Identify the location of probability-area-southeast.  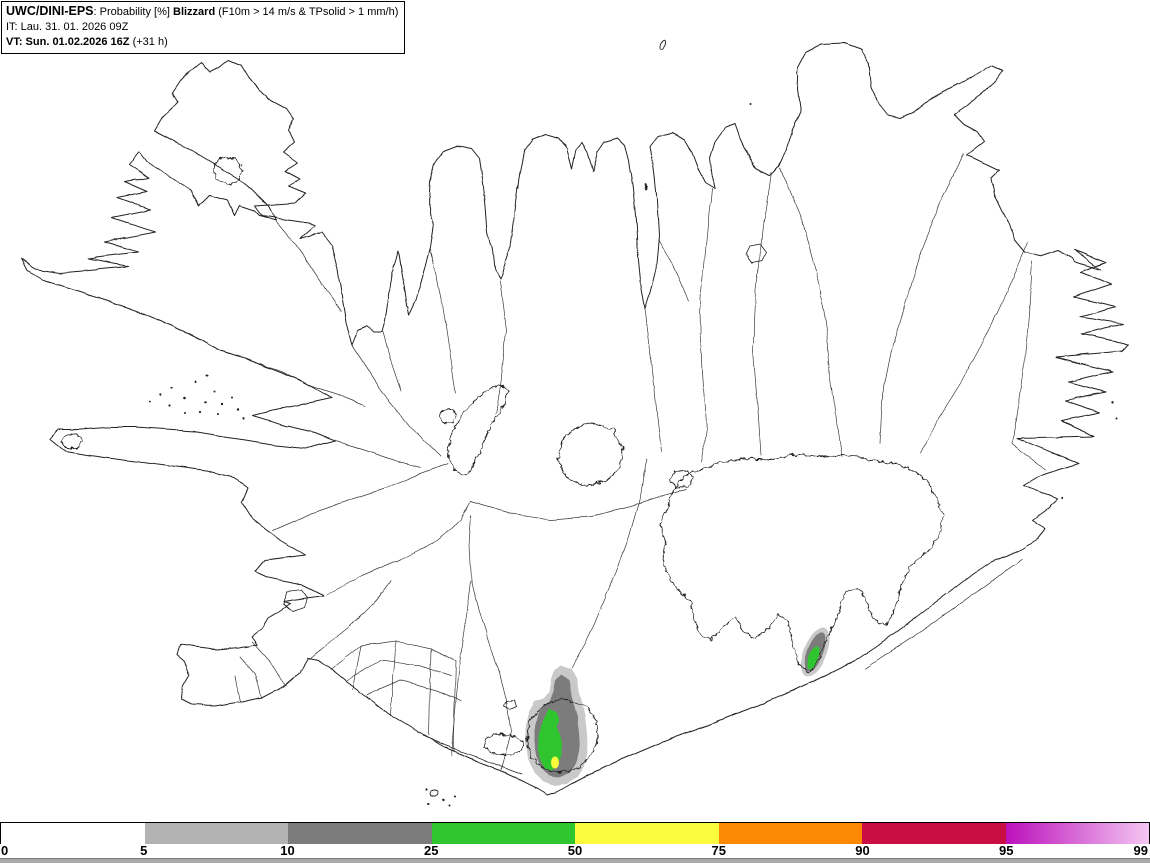
(816, 652).